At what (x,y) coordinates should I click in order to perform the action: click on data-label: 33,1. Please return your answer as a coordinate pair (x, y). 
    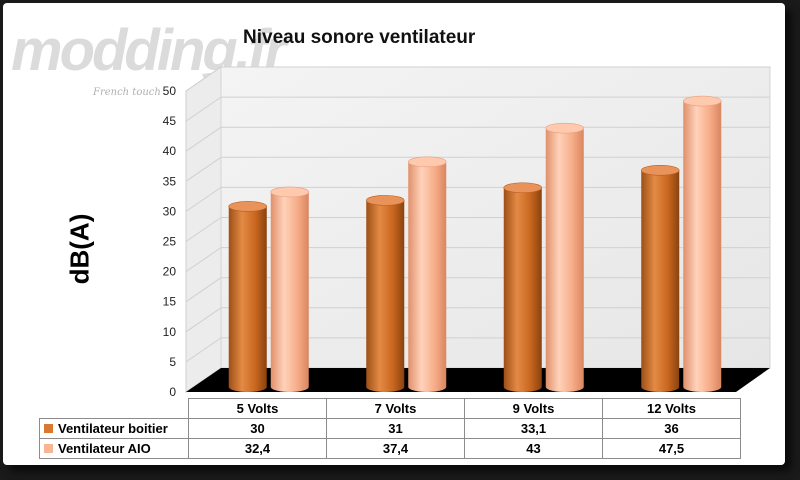
    Looking at the image, I should click on (533, 428).